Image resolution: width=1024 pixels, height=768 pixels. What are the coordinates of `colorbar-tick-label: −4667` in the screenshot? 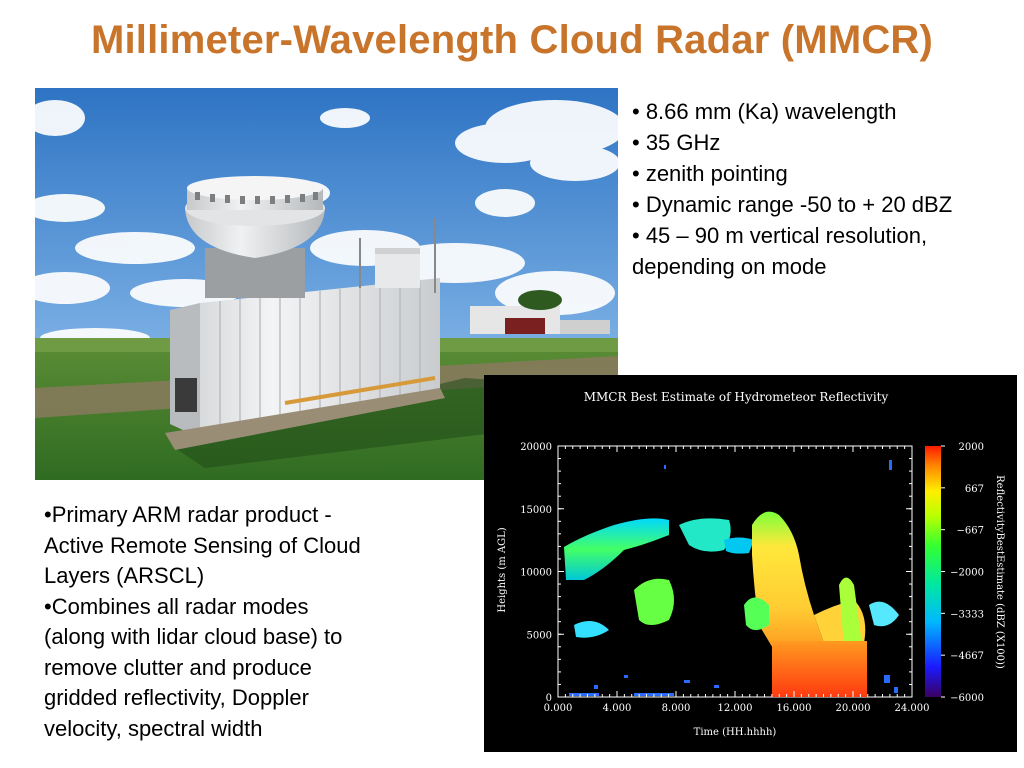 It's located at (967, 656).